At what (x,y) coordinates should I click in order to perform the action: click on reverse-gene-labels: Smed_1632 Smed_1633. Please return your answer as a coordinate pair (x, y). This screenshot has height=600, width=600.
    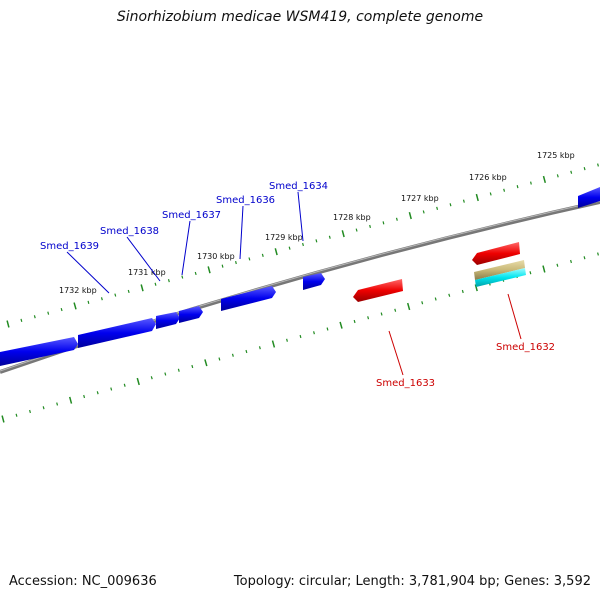
    Looking at the image, I should click on (465, 365).